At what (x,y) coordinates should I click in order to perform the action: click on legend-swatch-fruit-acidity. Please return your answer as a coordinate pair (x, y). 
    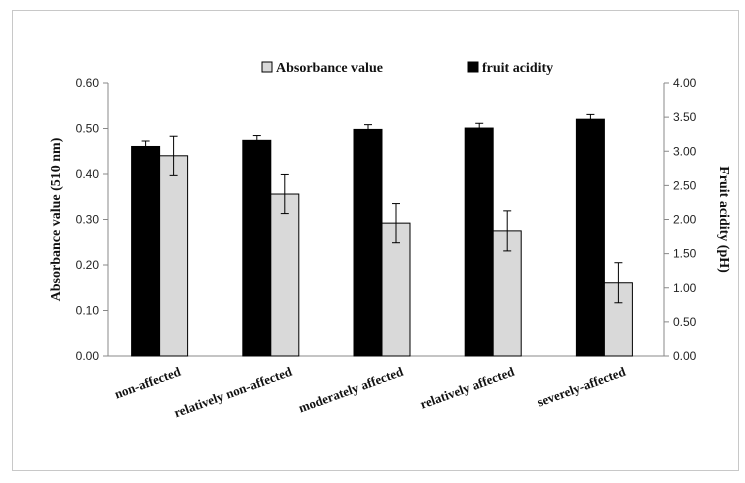
    Looking at the image, I should click on (473, 67).